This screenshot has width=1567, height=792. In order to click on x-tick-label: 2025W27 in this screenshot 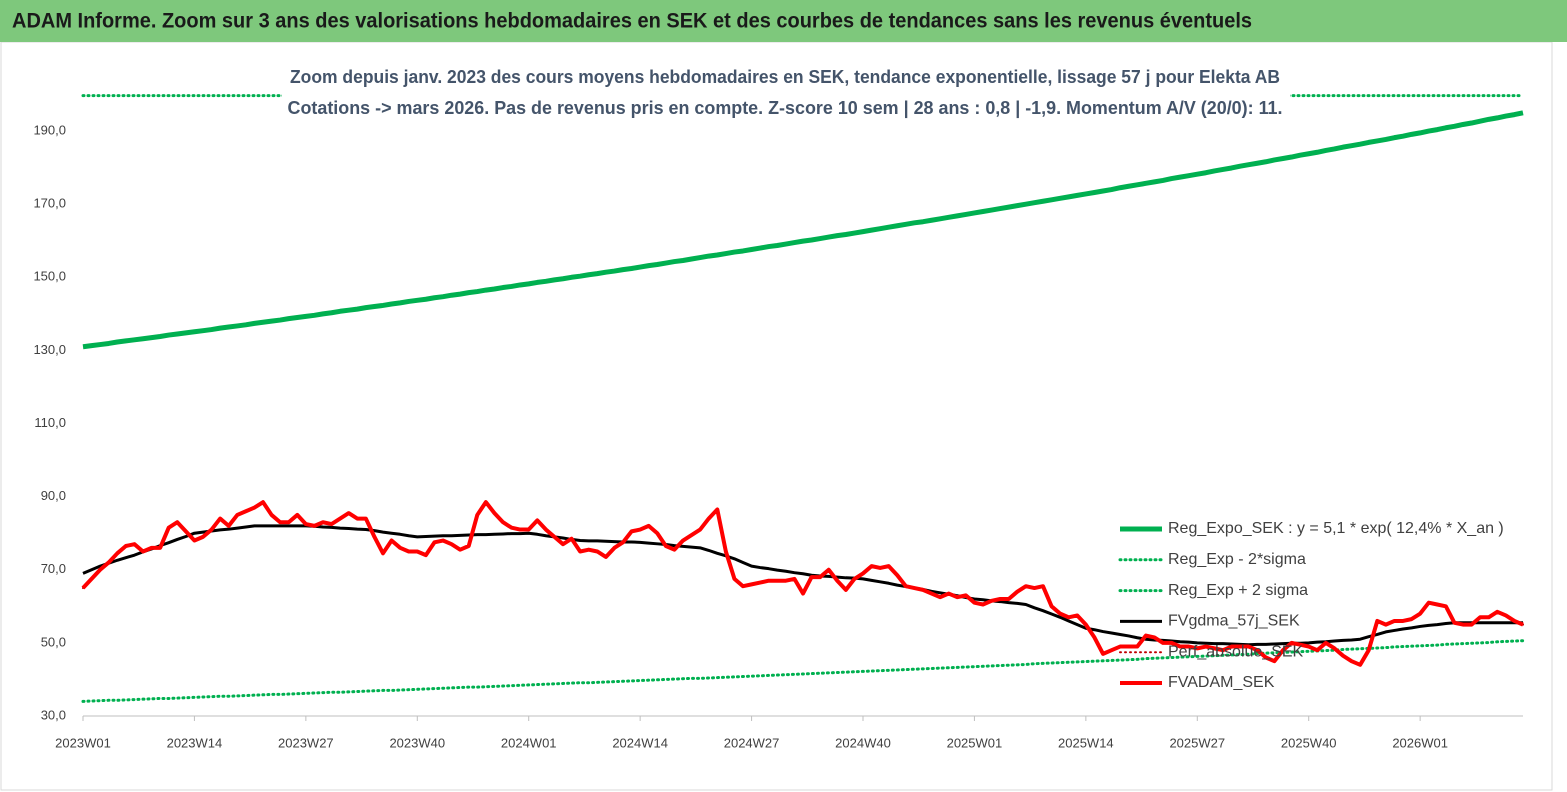, I will do `click(1197, 742)`.